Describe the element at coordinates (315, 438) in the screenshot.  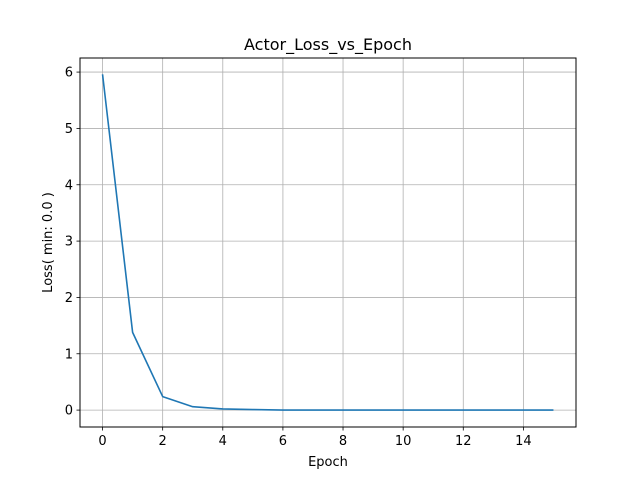
I see `x-axis-ticks: 0 2 4 6 8 10 12 14` at that location.